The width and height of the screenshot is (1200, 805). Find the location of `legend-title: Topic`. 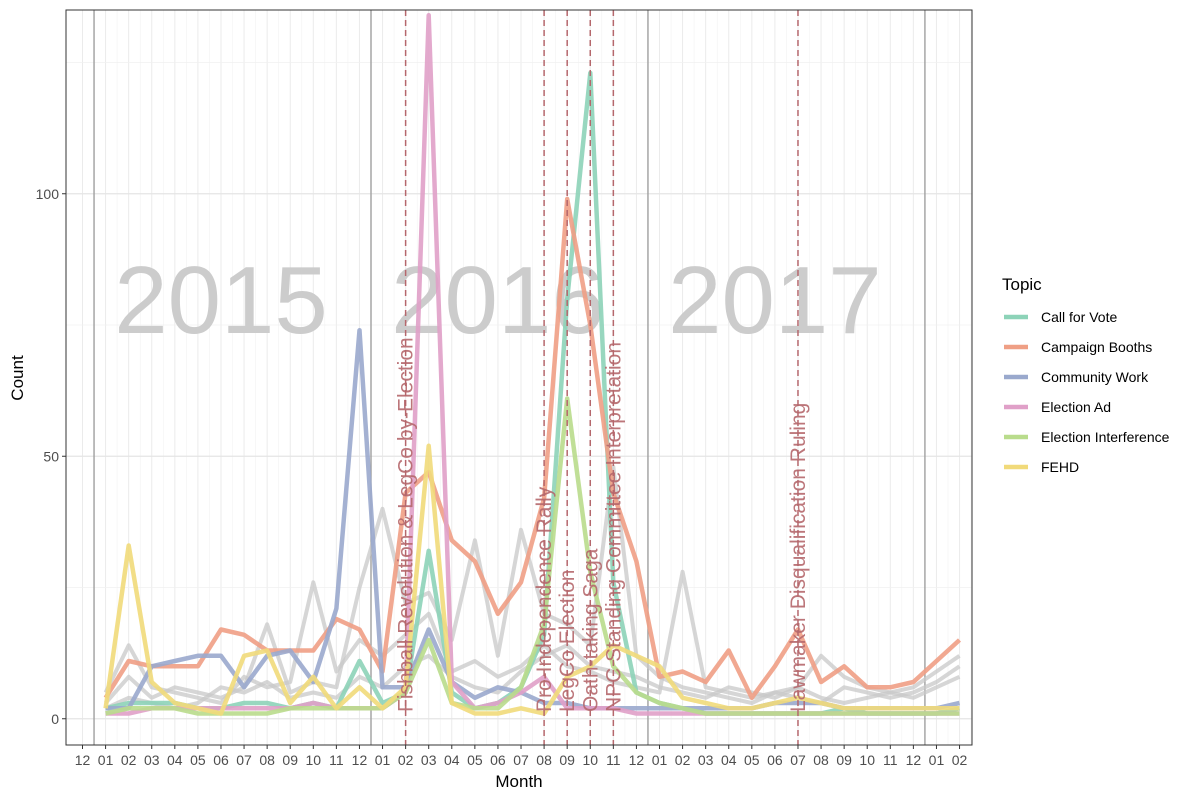

legend-title: Topic is located at coordinates (1022, 284).